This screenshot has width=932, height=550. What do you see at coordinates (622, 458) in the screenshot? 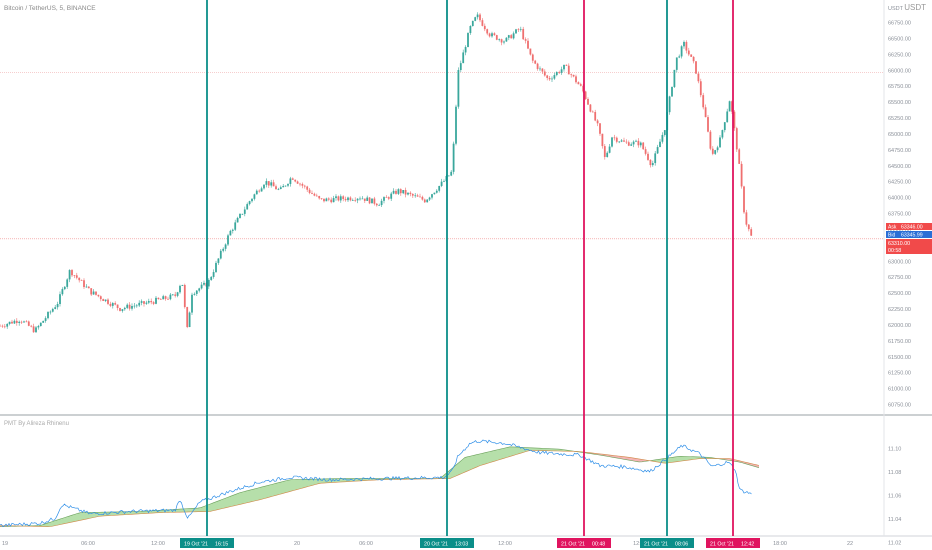
I see `cloud-bear-segment` at bounding box center [622, 458].